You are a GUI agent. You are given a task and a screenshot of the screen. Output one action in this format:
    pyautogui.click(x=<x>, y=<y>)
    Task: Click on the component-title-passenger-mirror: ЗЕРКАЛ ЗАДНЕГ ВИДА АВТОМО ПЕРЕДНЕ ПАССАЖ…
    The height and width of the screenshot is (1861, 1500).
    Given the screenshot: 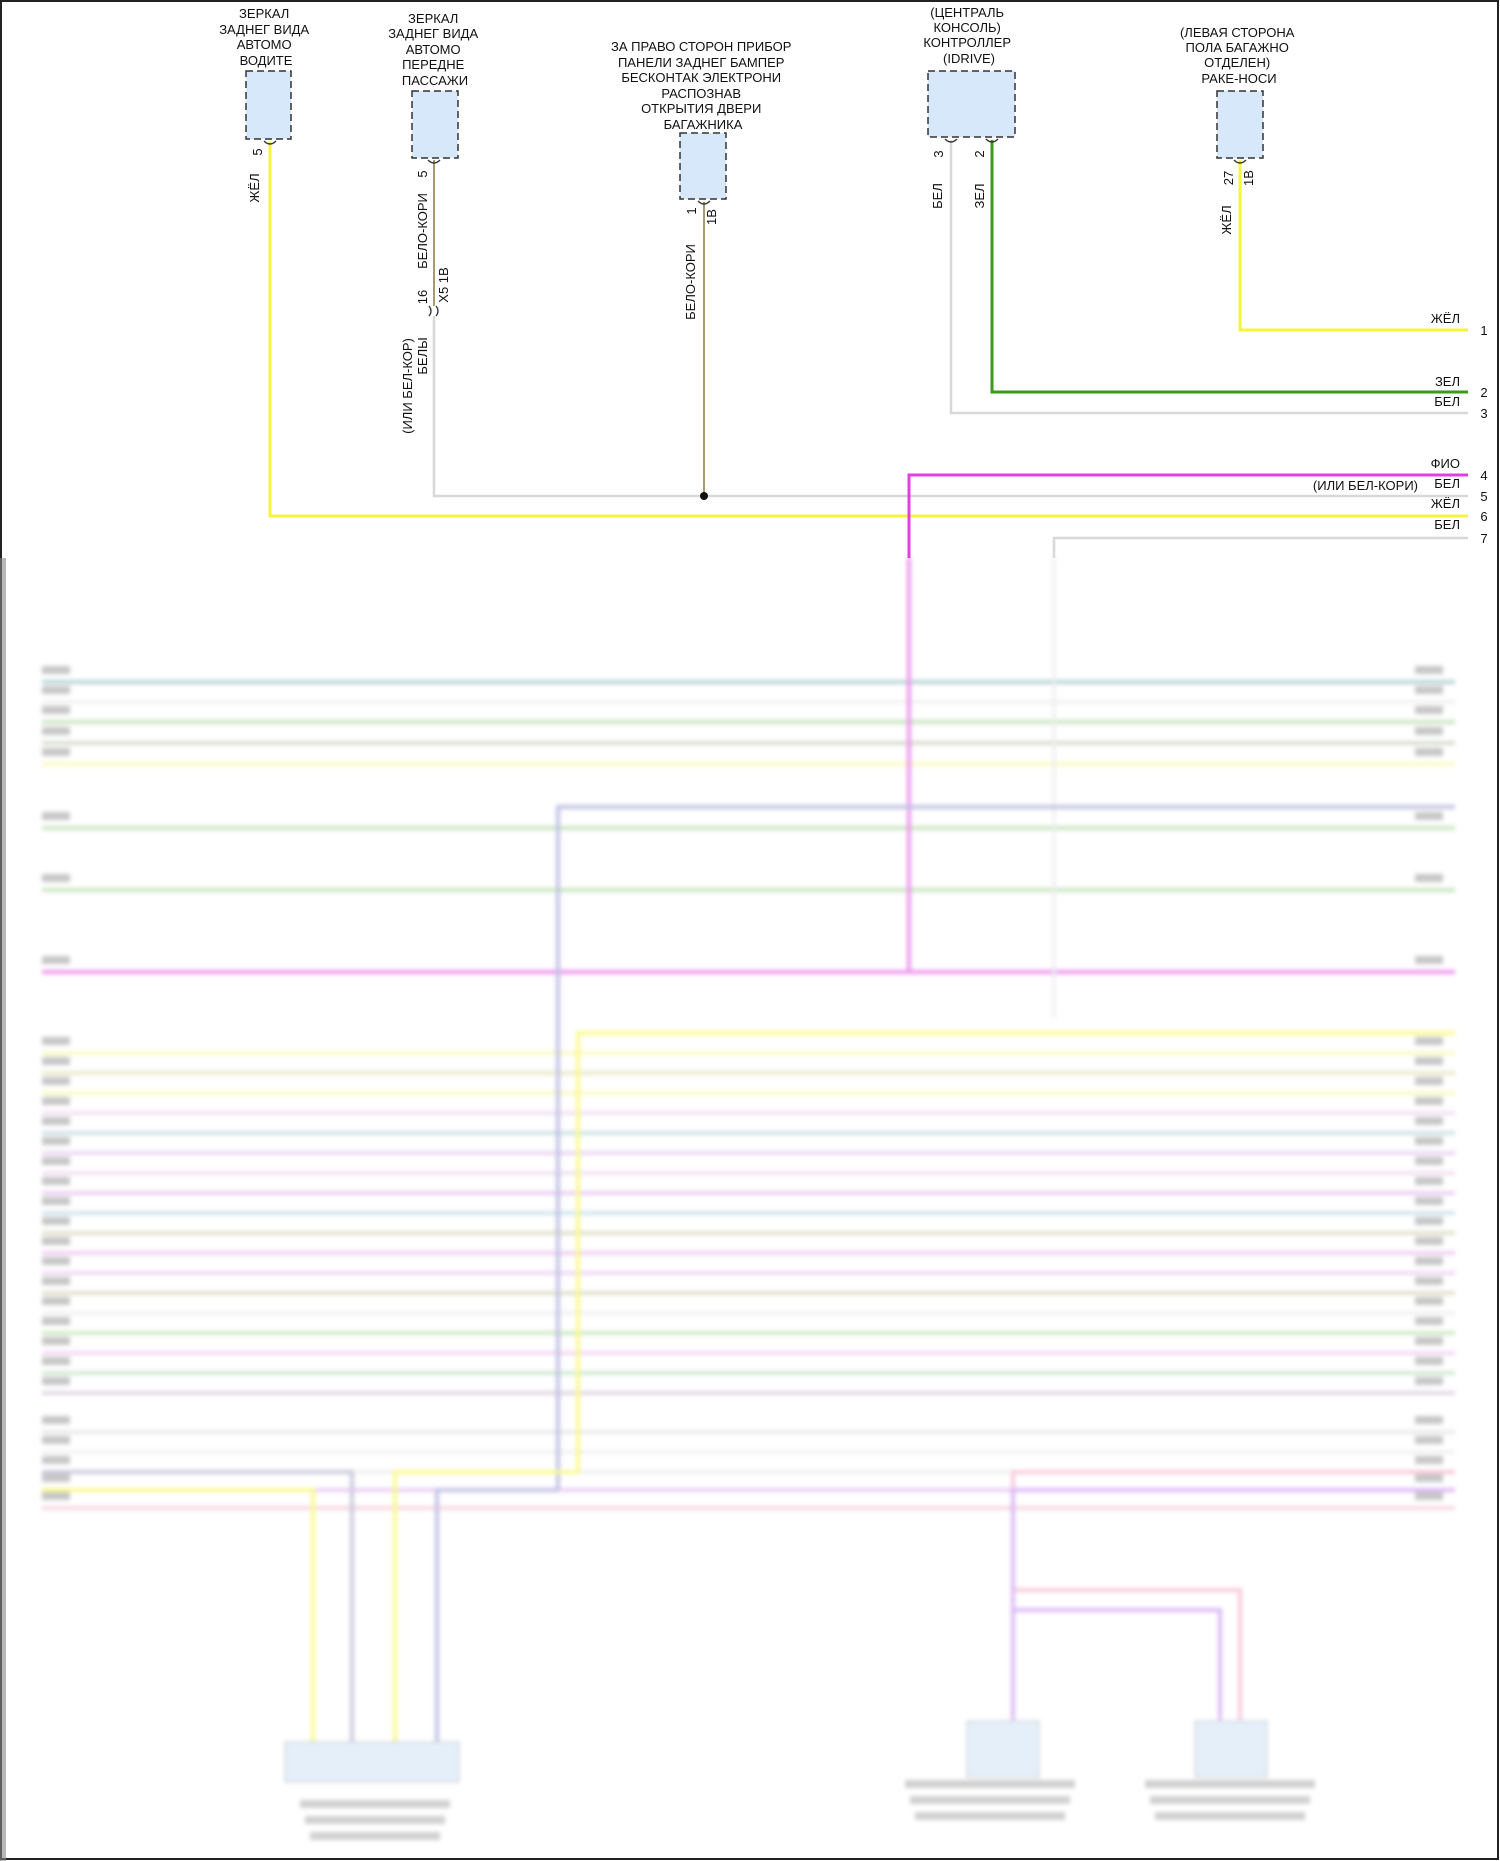 What is the action you would take?
    pyautogui.click(x=435, y=49)
    